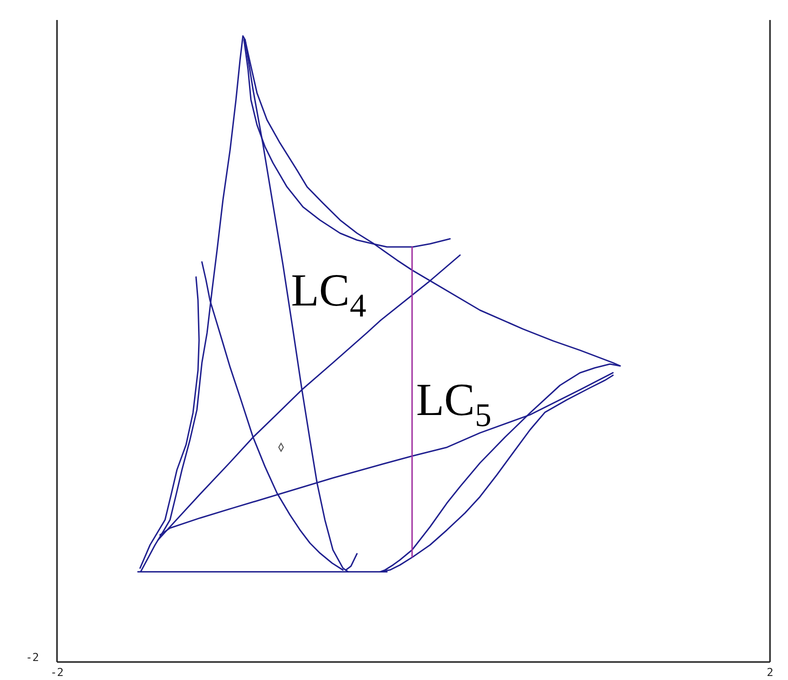 This screenshot has width=788, height=680. Describe the element at coordinates (454, 404) in the screenshot. I see `annotation: LC$_{5}$` at that location.